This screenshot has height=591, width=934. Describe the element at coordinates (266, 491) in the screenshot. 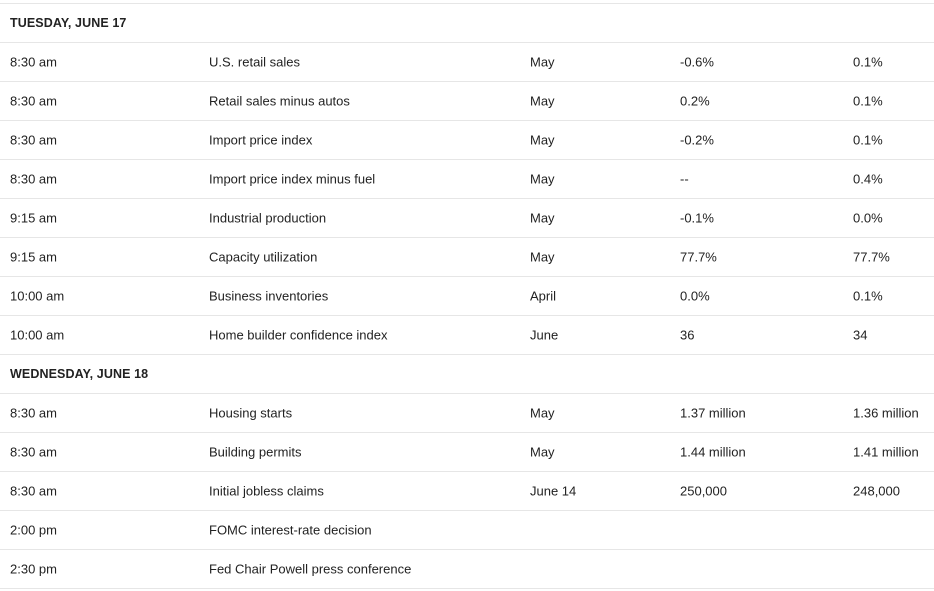

I see `event-name: Initial jobless claims` at that location.